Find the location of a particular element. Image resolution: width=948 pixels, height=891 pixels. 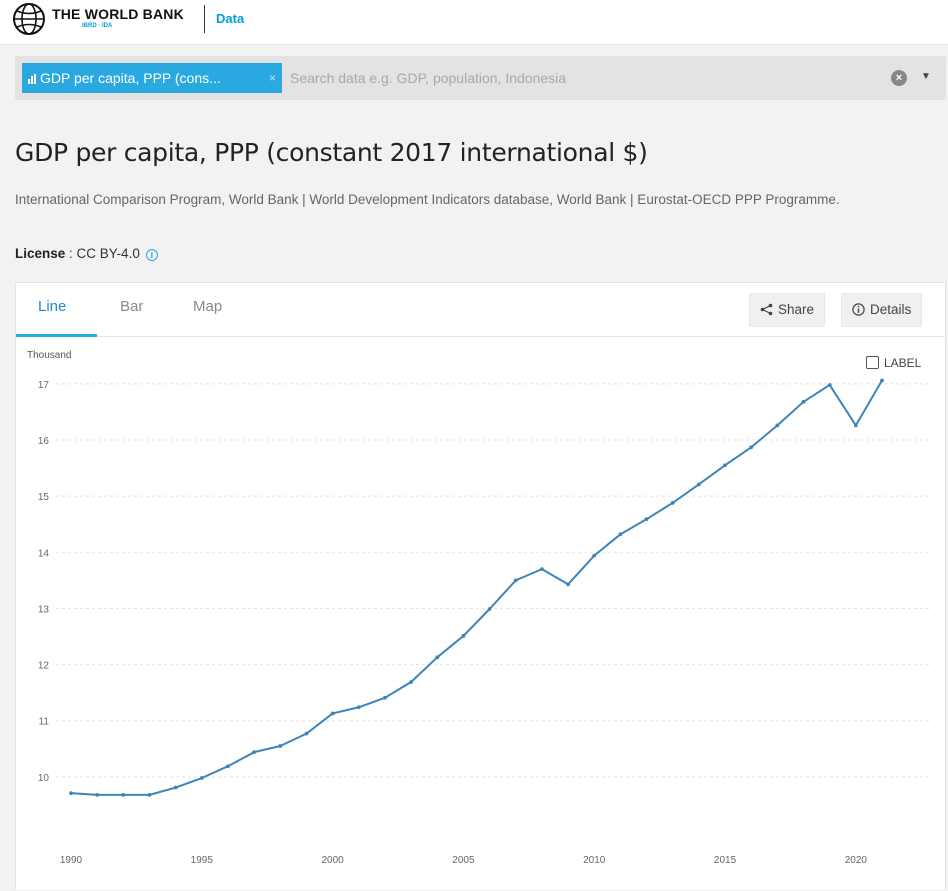

label-checkbox is located at coordinates (872, 362).